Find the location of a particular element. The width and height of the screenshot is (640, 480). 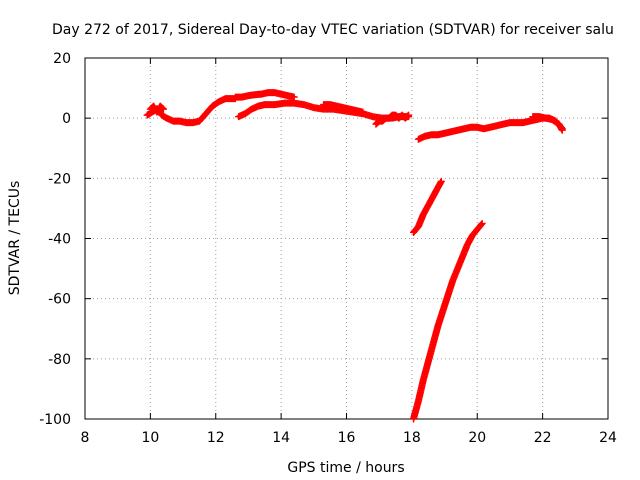

x-tick-label: 18 is located at coordinates (412, 438).